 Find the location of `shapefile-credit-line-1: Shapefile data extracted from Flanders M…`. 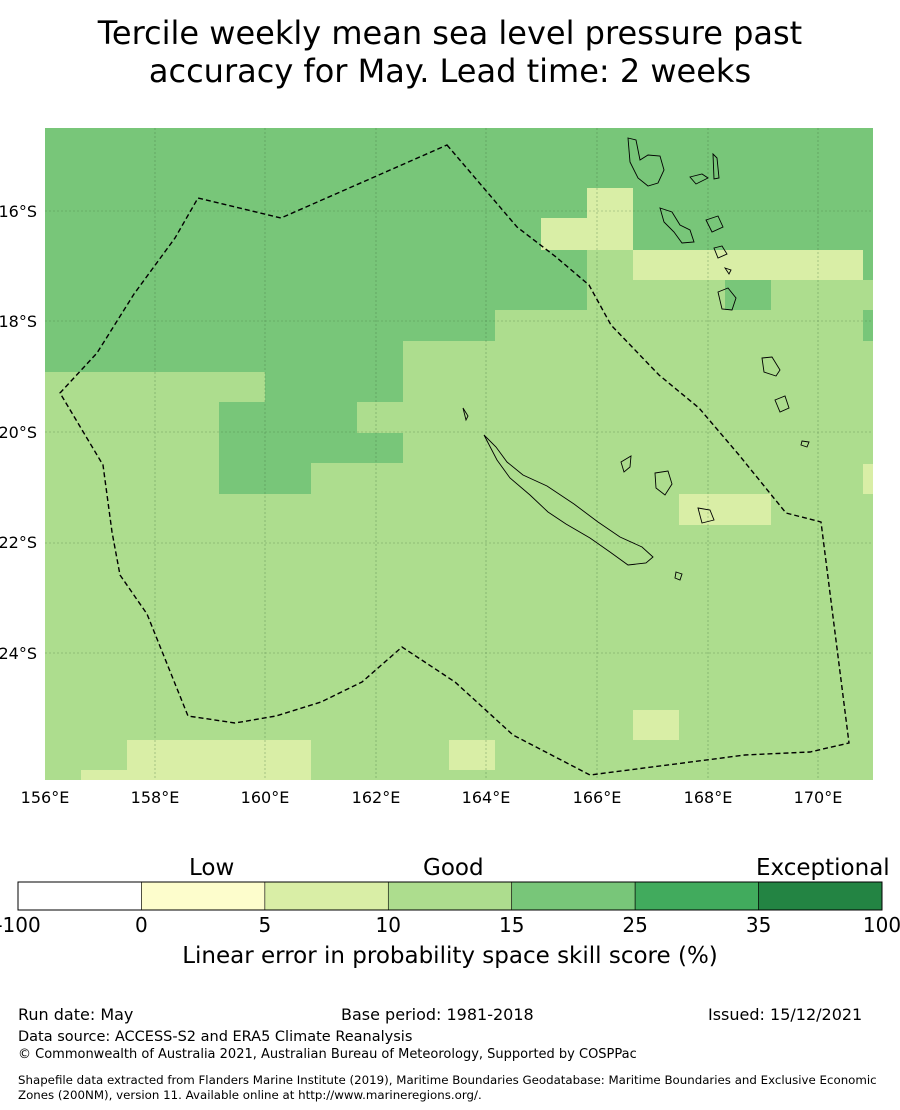

shapefile-credit-line-1: Shapefile data extracted from Flanders M… is located at coordinates (447, 1080).